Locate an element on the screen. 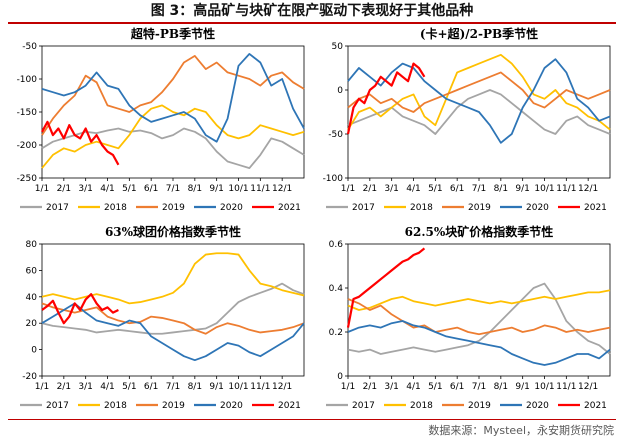  y-tick-label: 40 is located at coordinates (32, 298).